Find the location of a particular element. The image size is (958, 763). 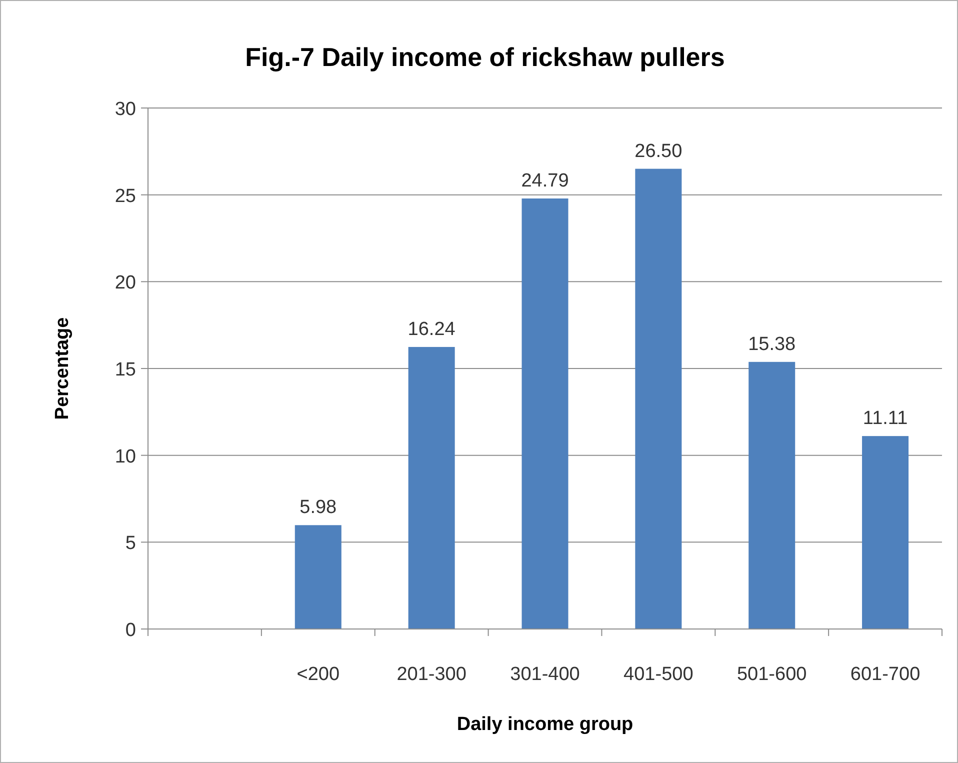

chart-title: Fig.-7 Daily income of rickshaw pullers is located at coordinates (485, 57).